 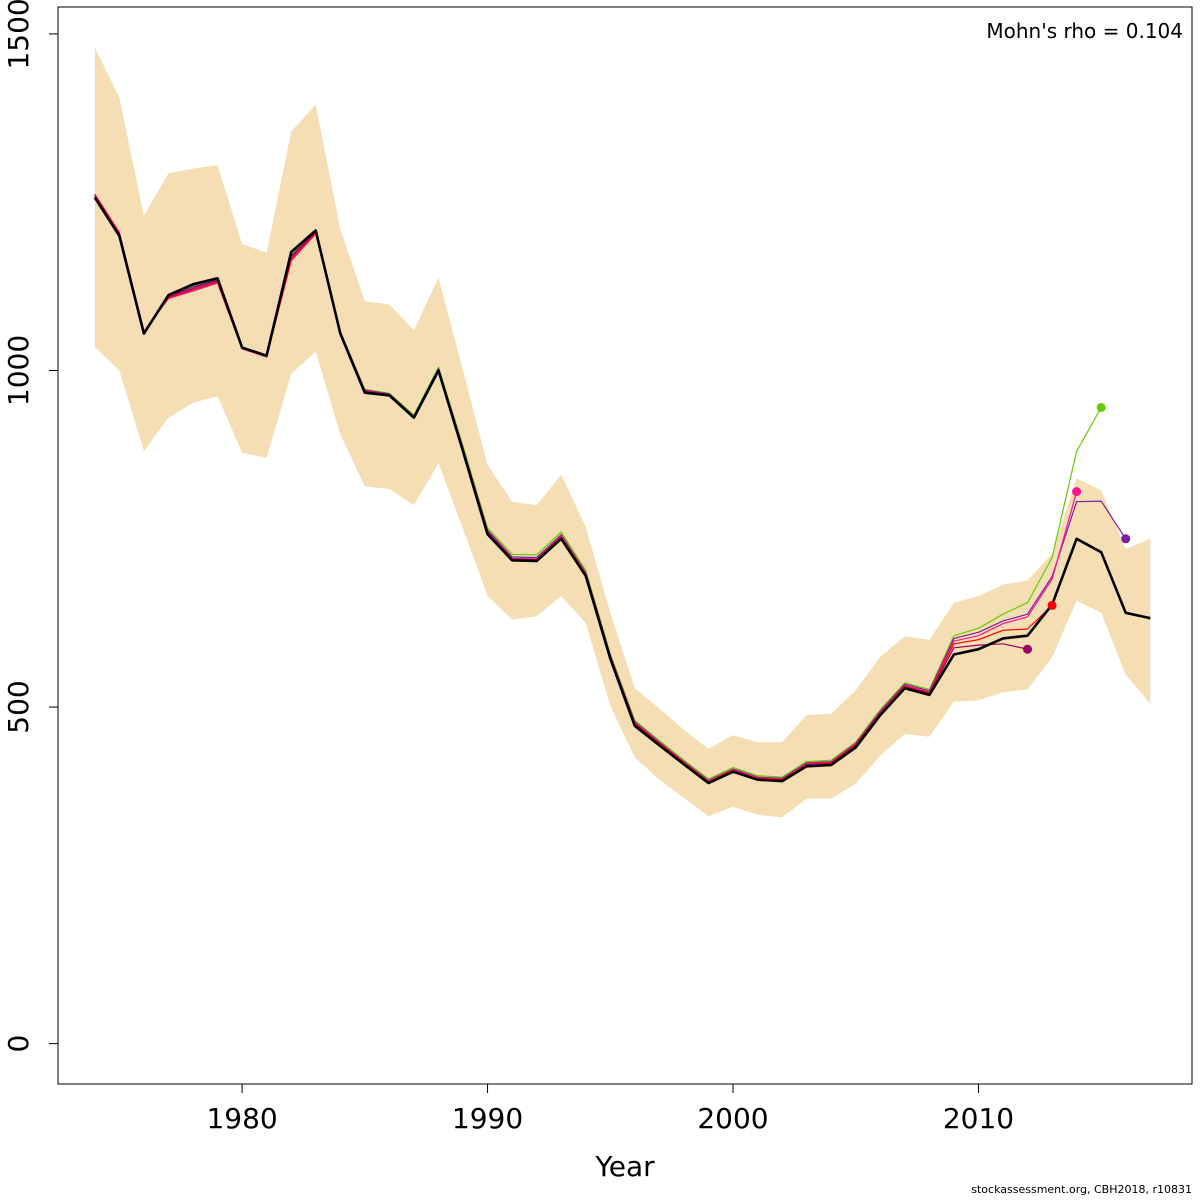 What do you see at coordinates (18, 706) in the screenshot?
I see `y-tick-label: 500` at bounding box center [18, 706].